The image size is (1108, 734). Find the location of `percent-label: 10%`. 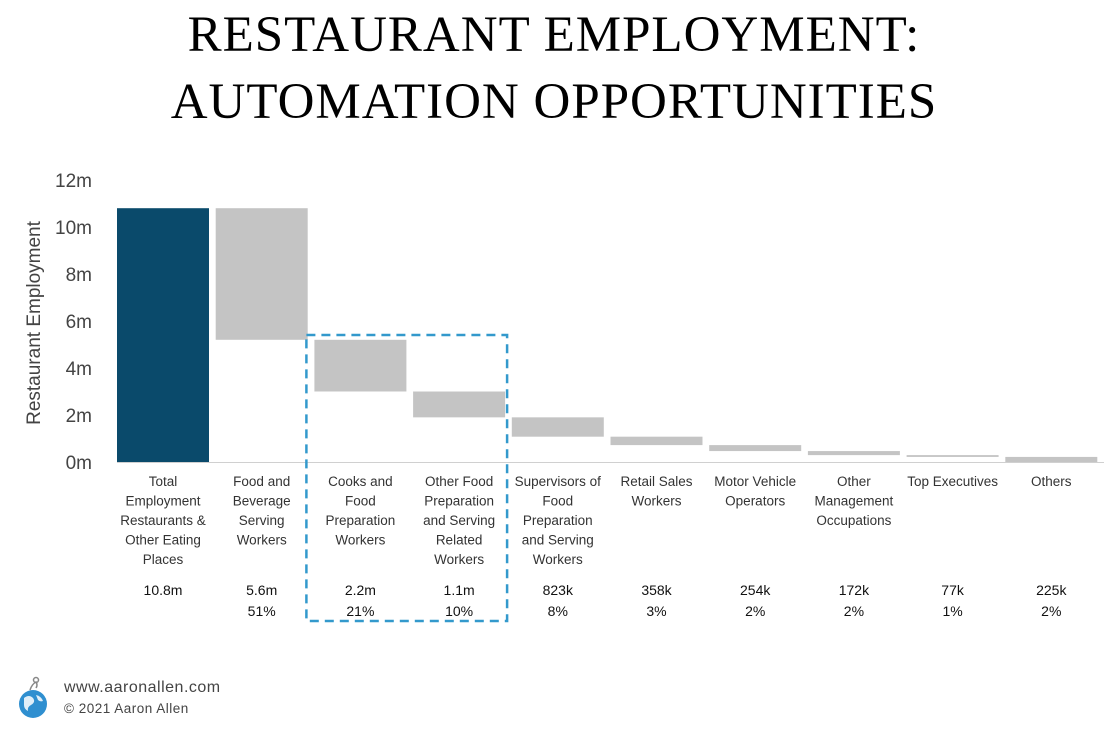

percent-label: 10% is located at coordinates (459, 611).